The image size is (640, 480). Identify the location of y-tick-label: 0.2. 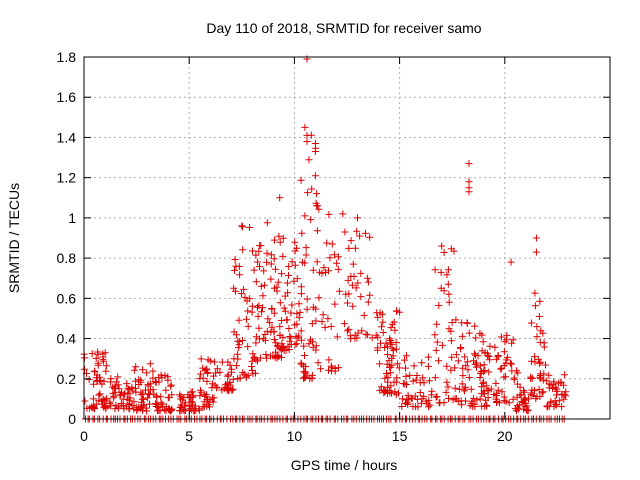
(67, 379).